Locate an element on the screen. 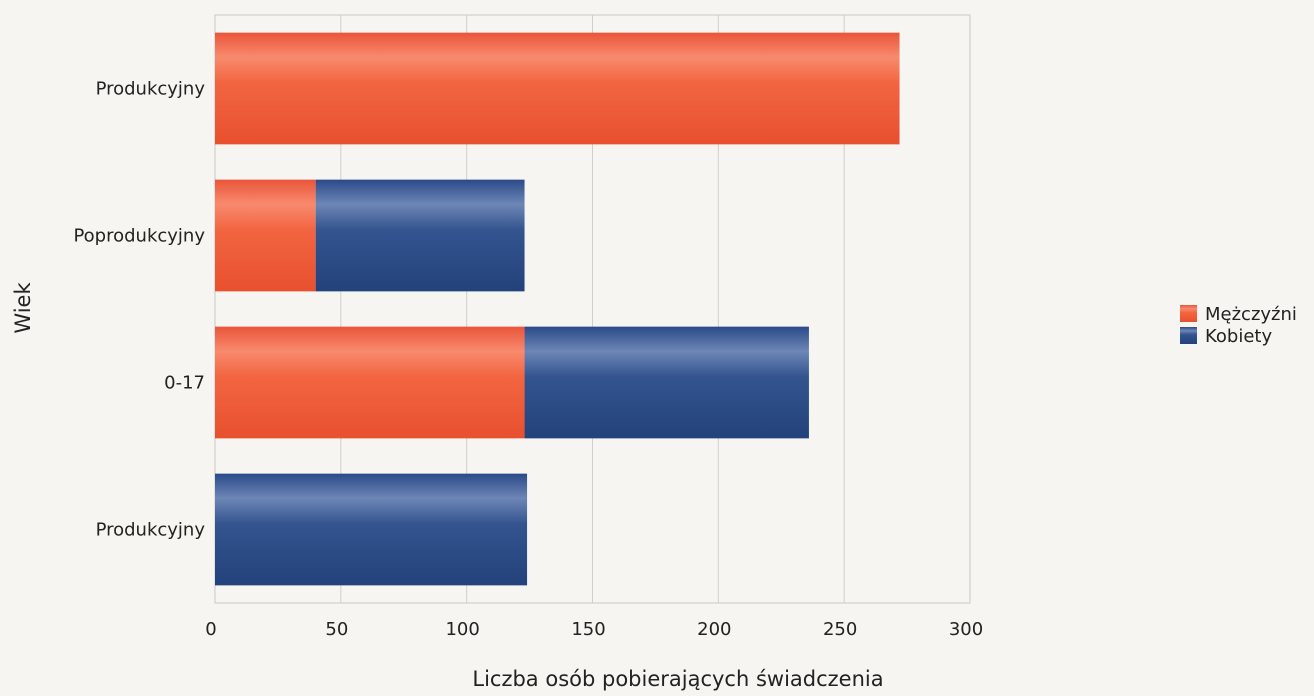 The width and height of the screenshot is (1314, 696). x-axis-ticks: 0 50 100 150 200 250 300 is located at coordinates (594, 629).